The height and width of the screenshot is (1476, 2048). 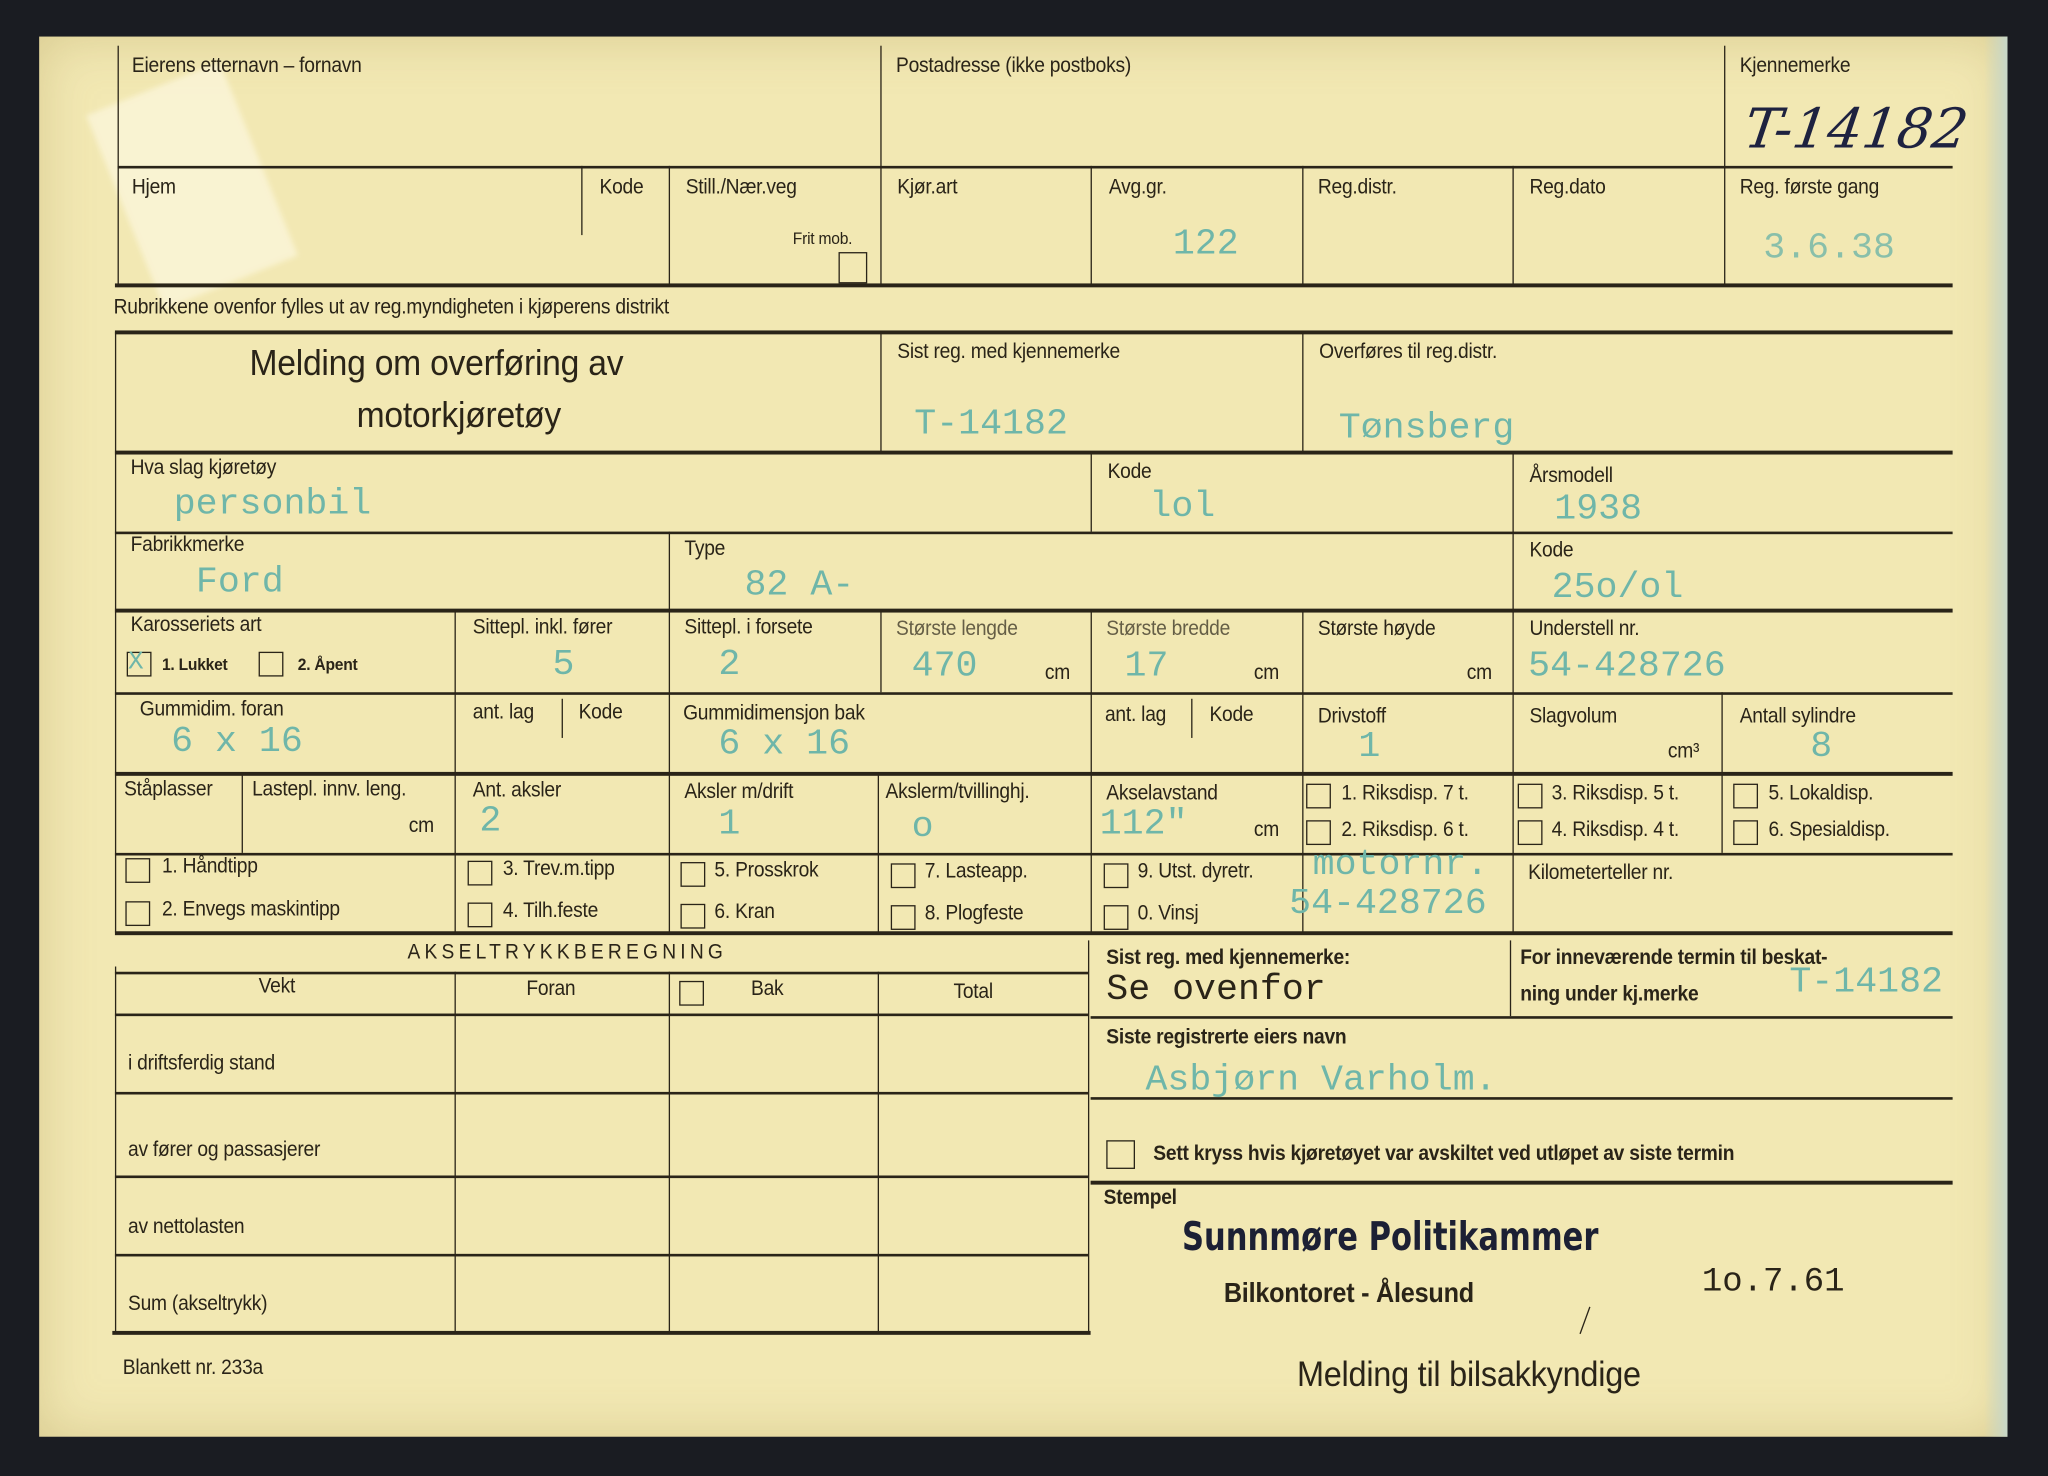 What do you see at coordinates (1809, 187) in the screenshot?
I see `first-reg-label: Reg. første gang` at bounding box center [1809, 187].